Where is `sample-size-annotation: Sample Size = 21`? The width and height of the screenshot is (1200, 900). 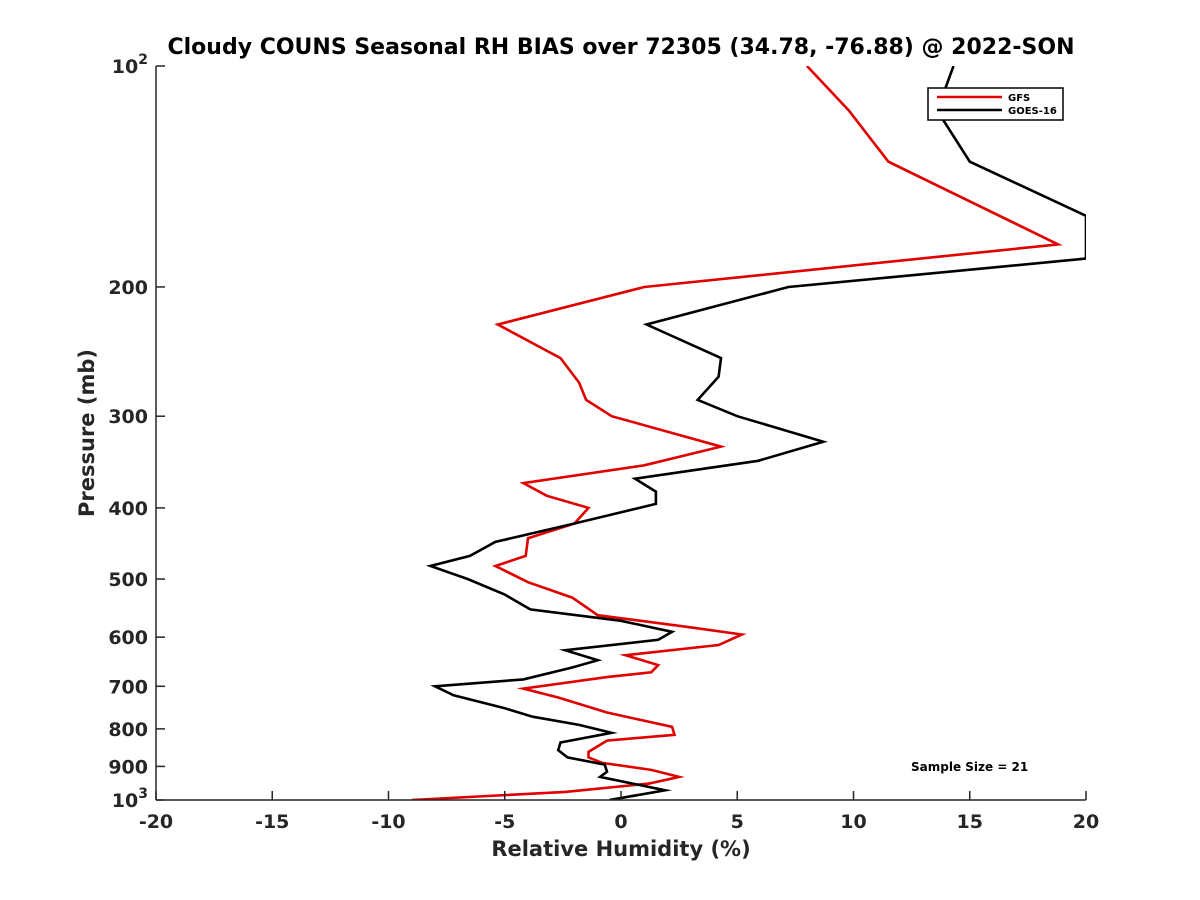
sample-size-annotation: Sample Size = 21 is located at coordinates (969, 767).